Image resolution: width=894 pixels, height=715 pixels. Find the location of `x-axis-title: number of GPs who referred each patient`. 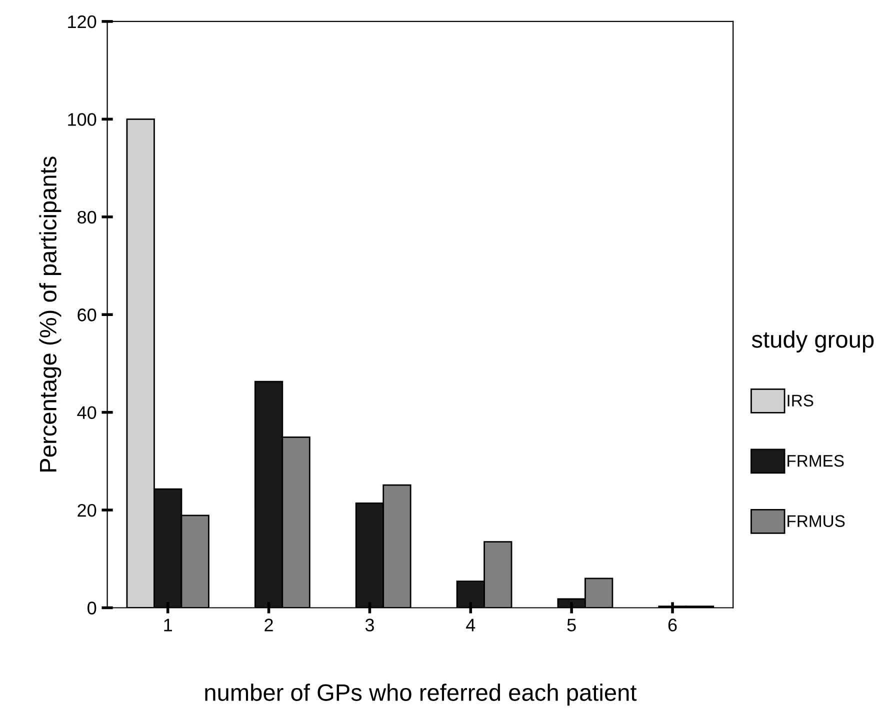

x-axis-title: number of GPs who referred each patient is located at coordinates (421, 695).